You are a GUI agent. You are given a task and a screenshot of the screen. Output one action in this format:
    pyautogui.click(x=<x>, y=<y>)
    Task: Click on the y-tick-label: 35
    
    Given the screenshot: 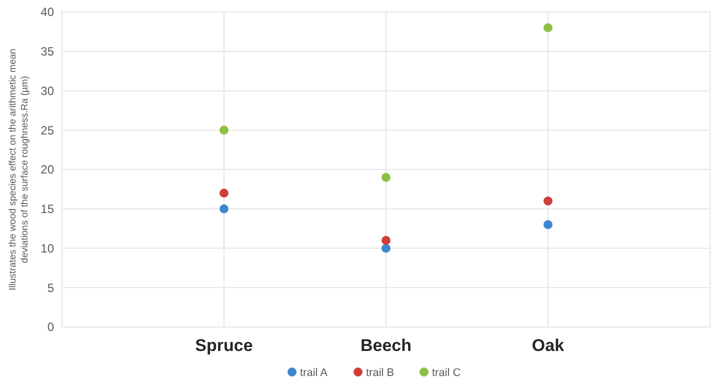 What is the action you would take?
    pyautogui.click(x=47, y=51)
    